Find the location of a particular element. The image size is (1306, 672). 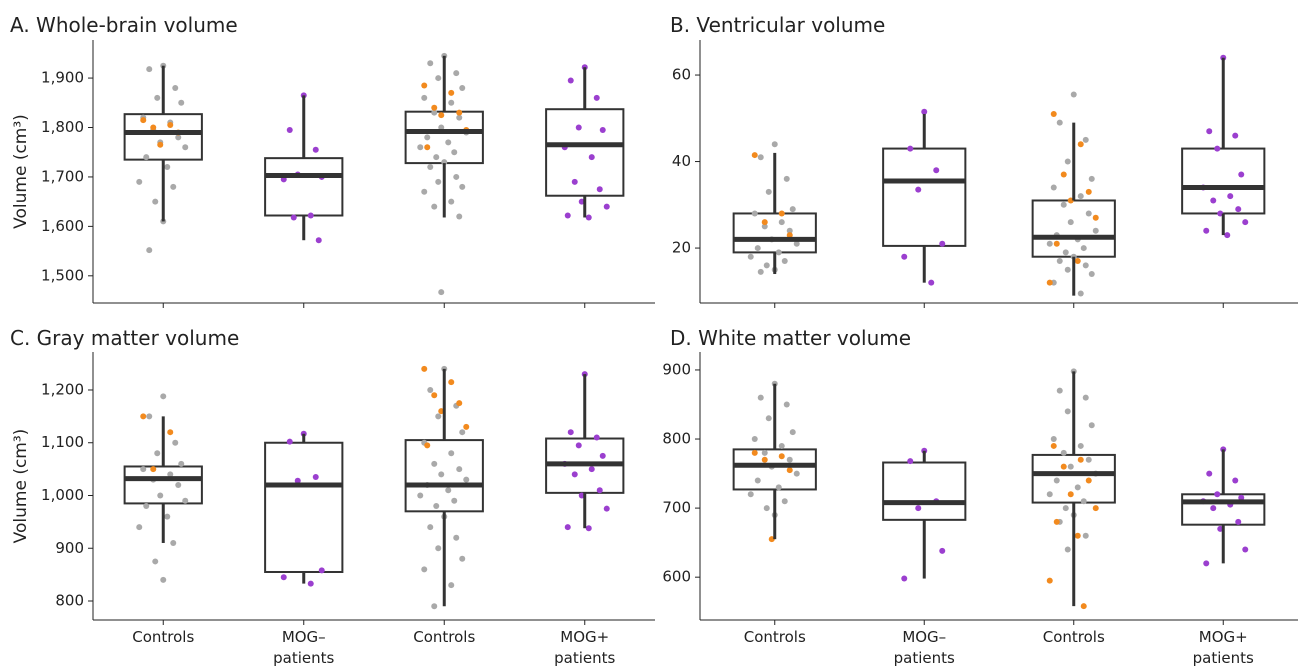

y-tick-label: 700 is located at coordinates (676, 508).